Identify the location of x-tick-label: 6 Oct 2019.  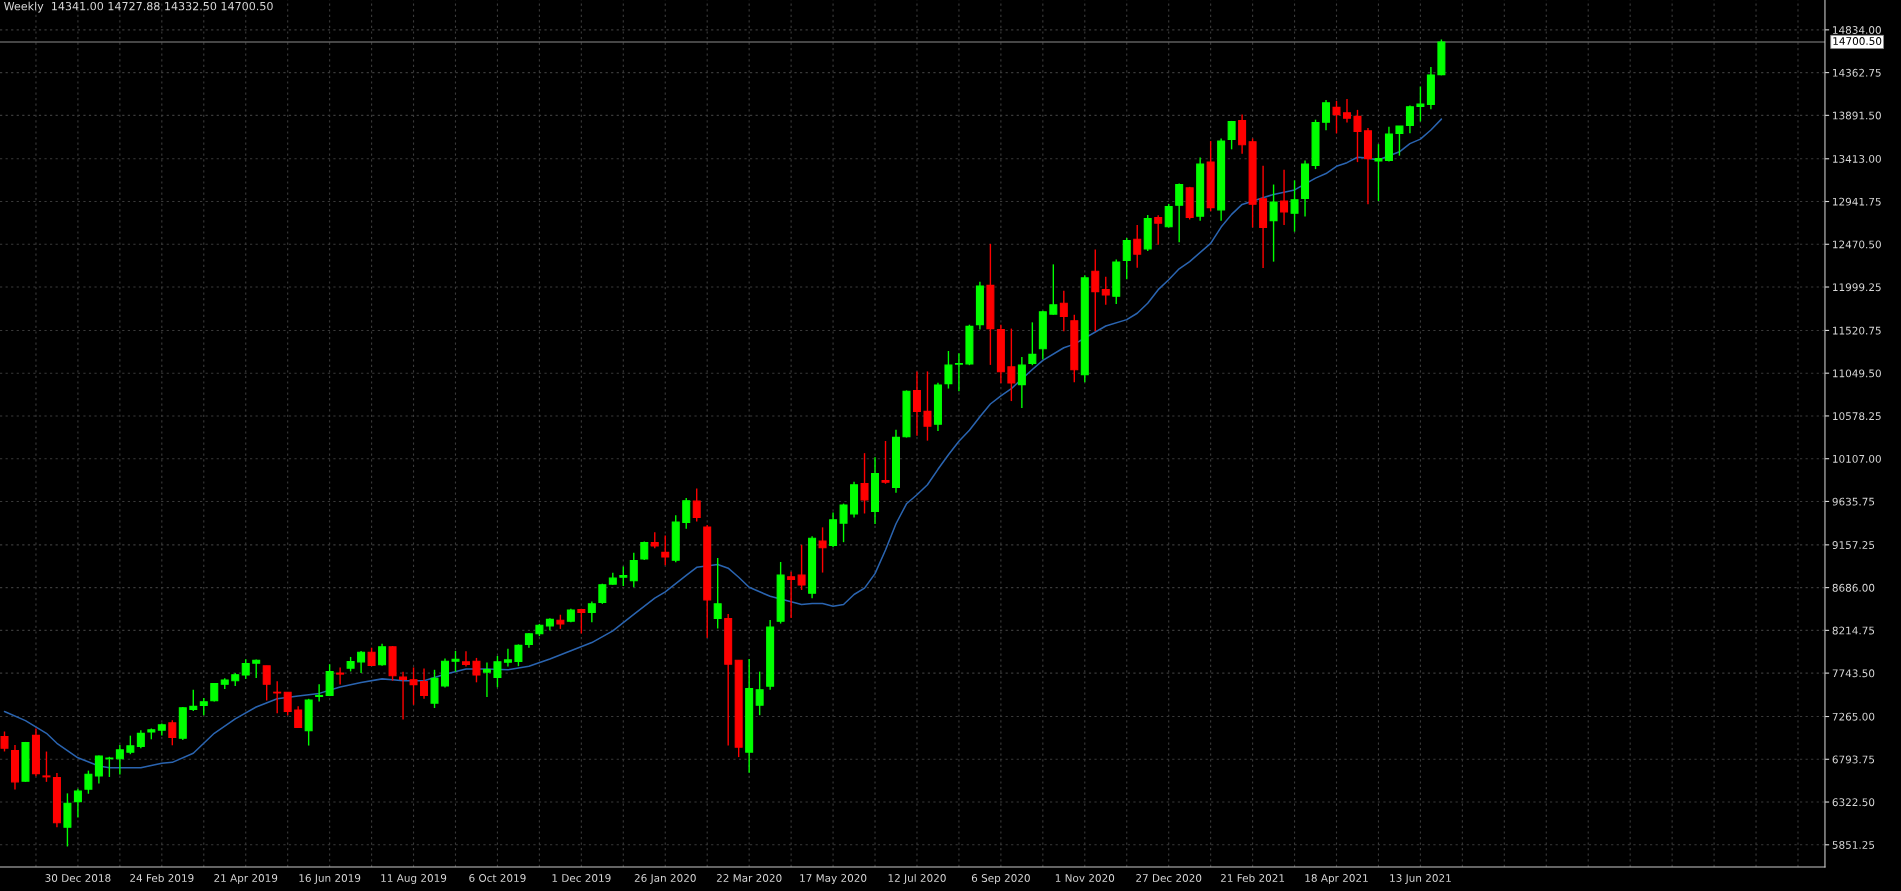
(497, 878).